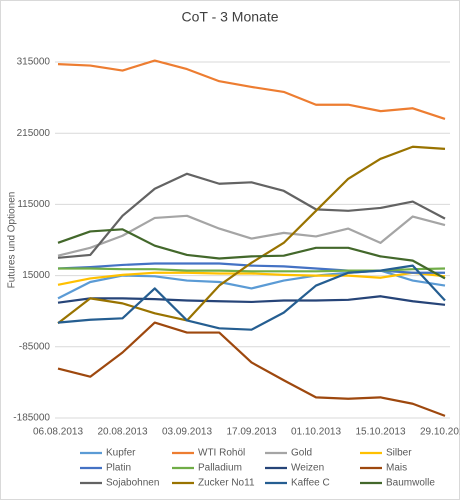  What do you see at coordinates (440, 432) in the screenshot?
I see `x-tick-label: 29.10.2013` at bounding box center [440, 432].